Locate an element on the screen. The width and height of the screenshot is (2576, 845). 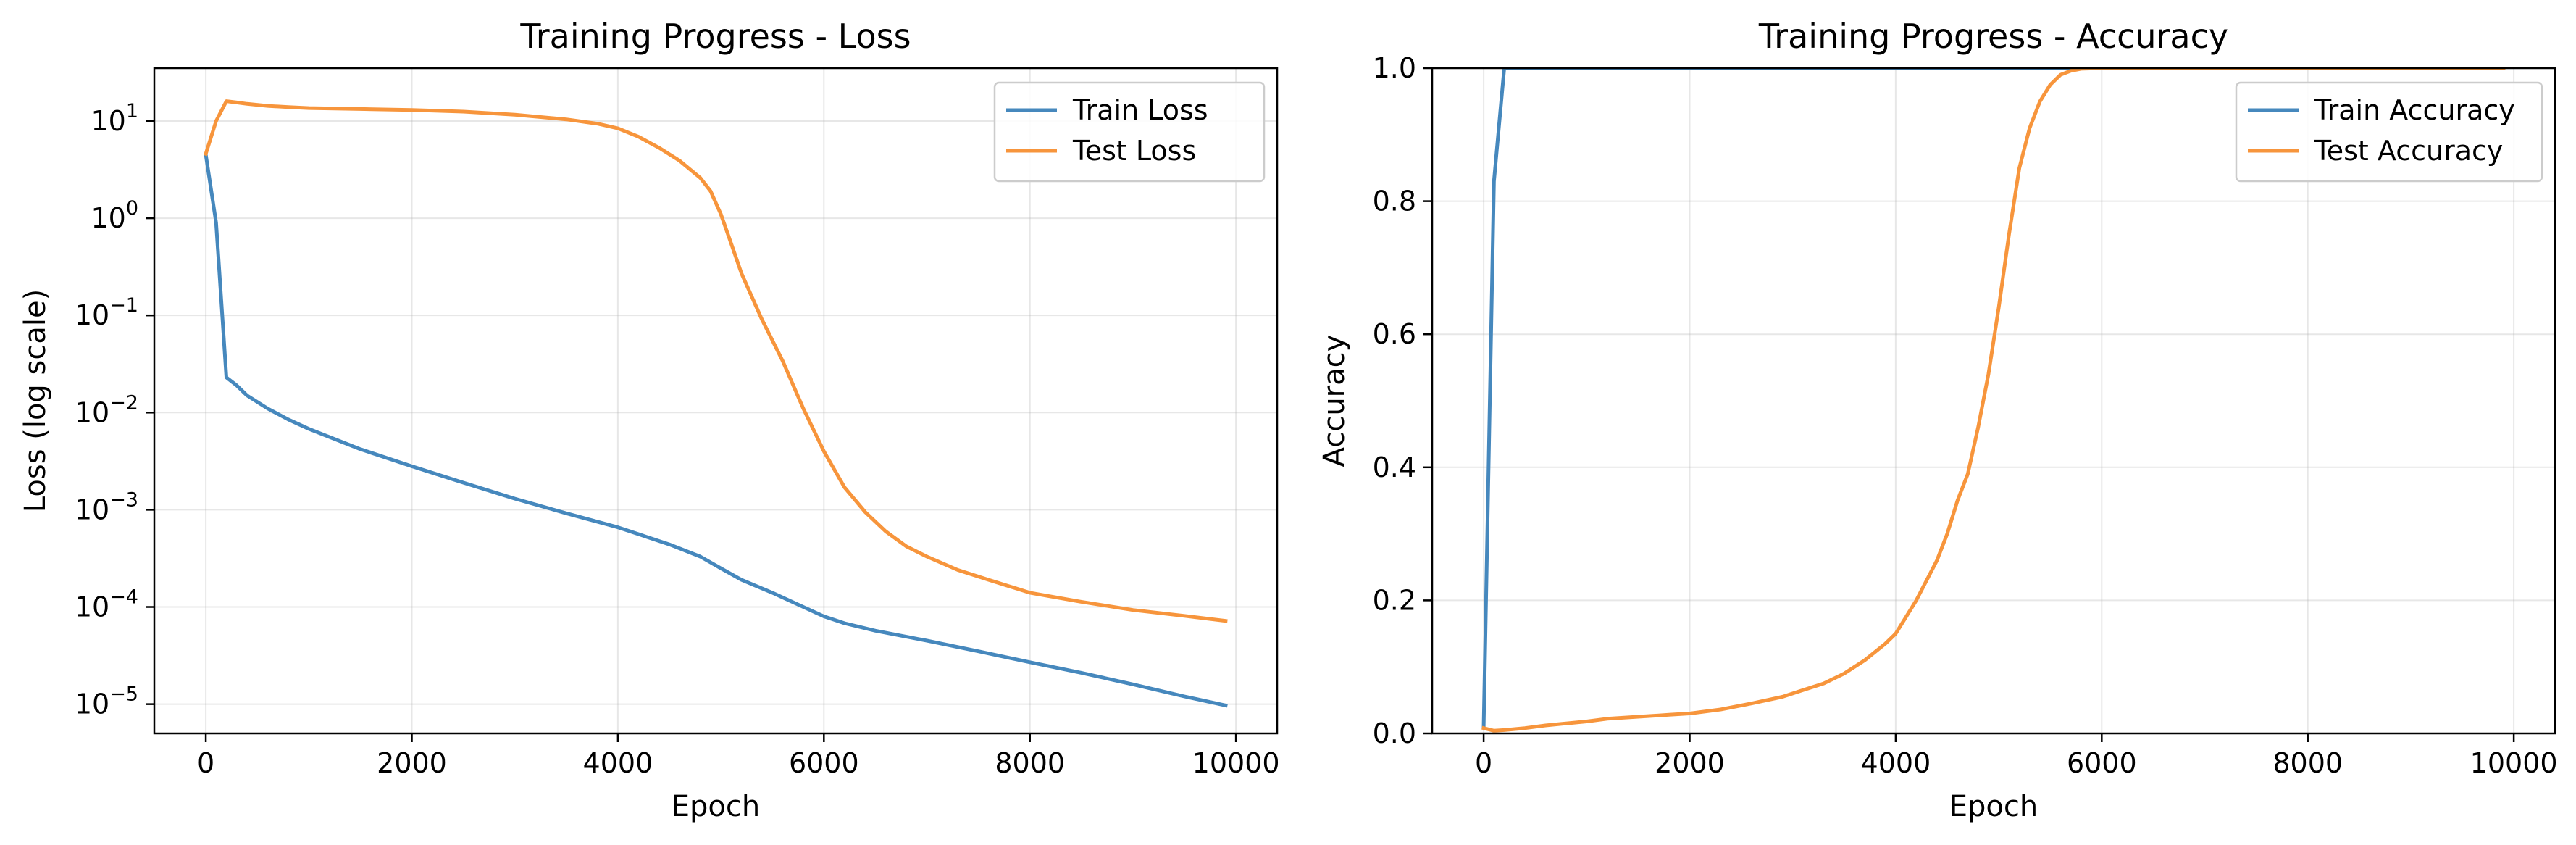
loss-y-tick-label: 10⁻³ is located at coordinates (106, 506).